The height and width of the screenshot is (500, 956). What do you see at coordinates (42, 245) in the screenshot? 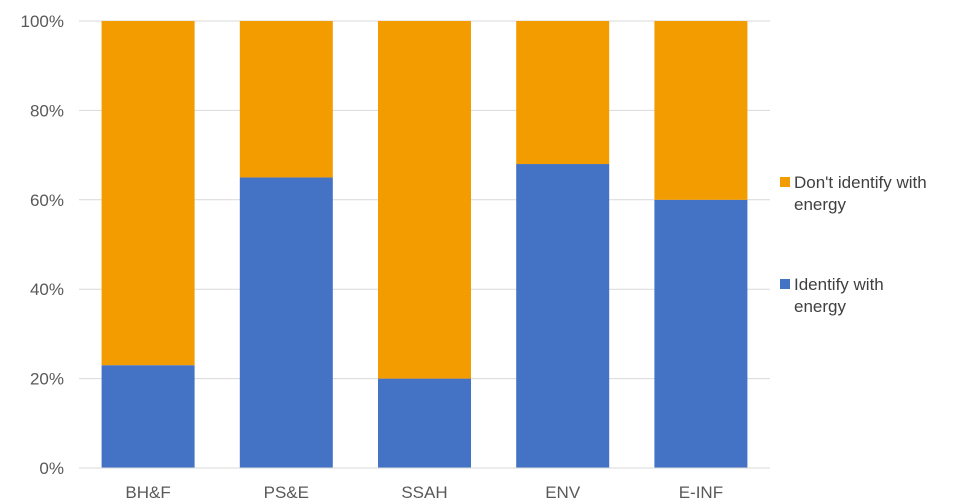
I see `y-axis-tick-labels: 0% 20% 40% 60% 80% 100%` at bounding box center [42, 245].